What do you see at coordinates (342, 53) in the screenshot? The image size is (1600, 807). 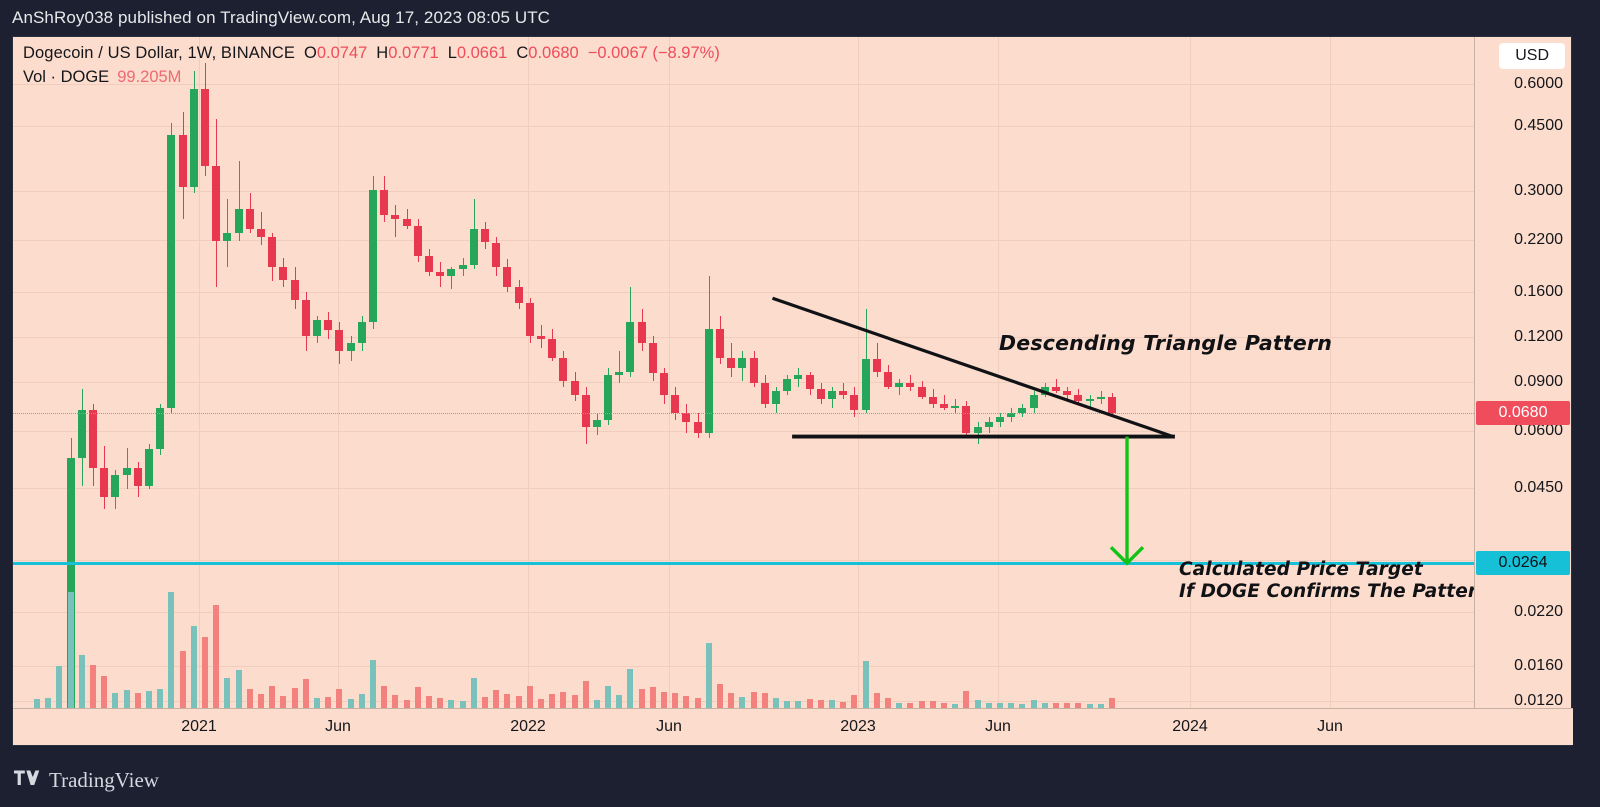 I see `legend-open-value: 0.0747` at bounding box center [342, 53].